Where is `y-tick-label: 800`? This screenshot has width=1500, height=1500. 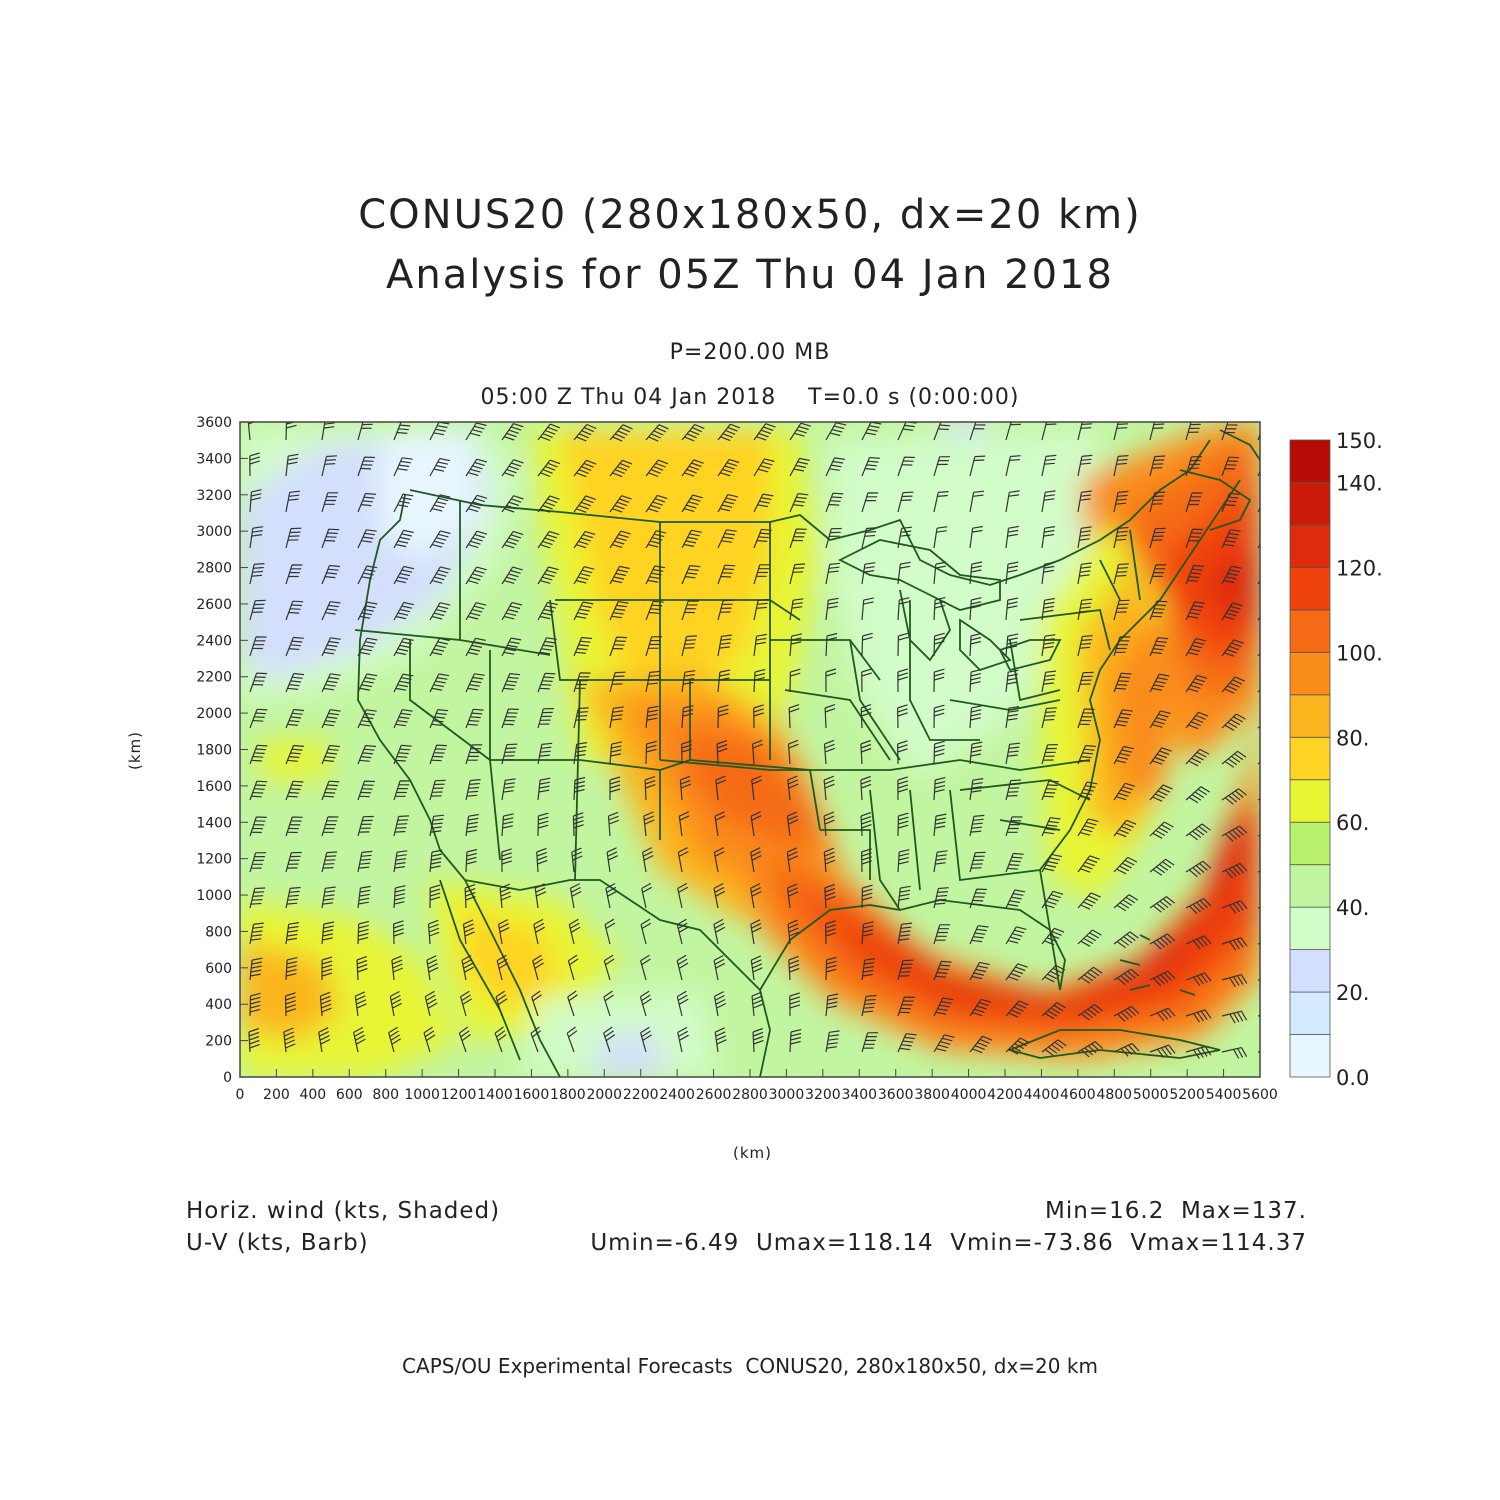
y-tick-label: 800 is located at coordinates (218, 932).